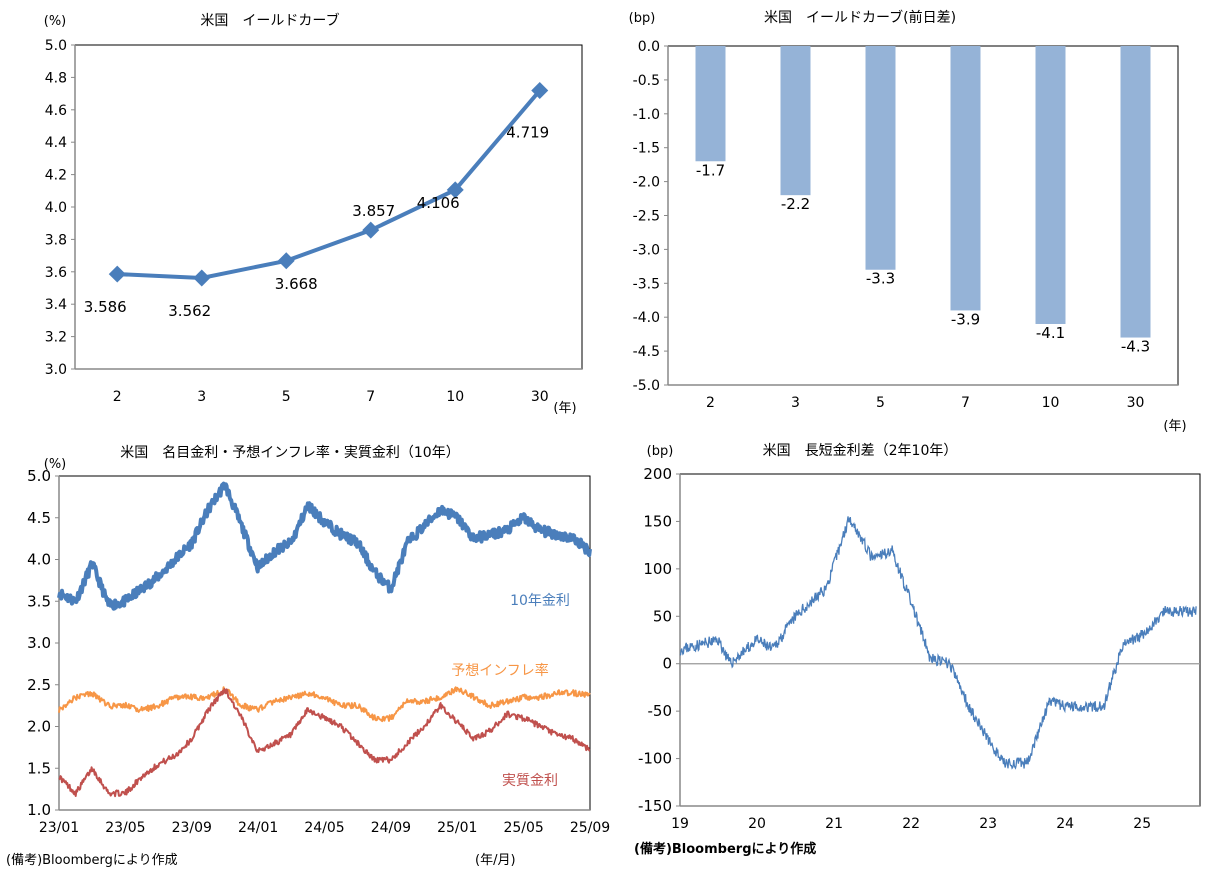 Image resolution: width=1217 pixels, height=877 pixels. Describe the element at coordinates (642, 18) in the screenshot. I see `y-unit-label: (bp)` at that location.